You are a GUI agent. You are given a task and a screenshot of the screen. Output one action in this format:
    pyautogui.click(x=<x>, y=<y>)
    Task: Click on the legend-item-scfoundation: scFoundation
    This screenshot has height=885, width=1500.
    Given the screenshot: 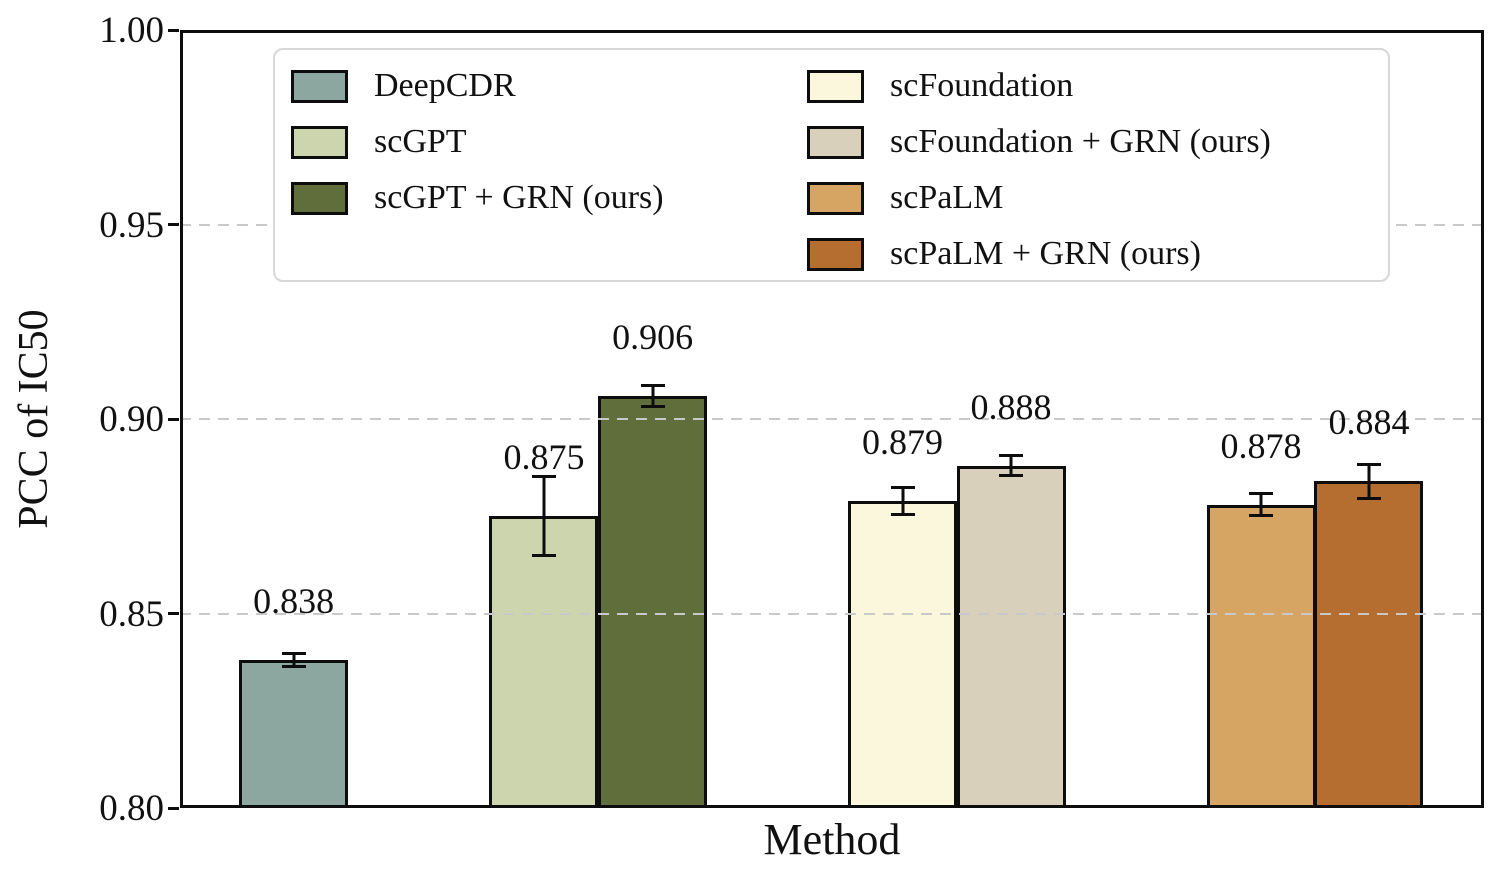 What is the action you would take?
    pyautogui.click(x=1039, y=86)
    